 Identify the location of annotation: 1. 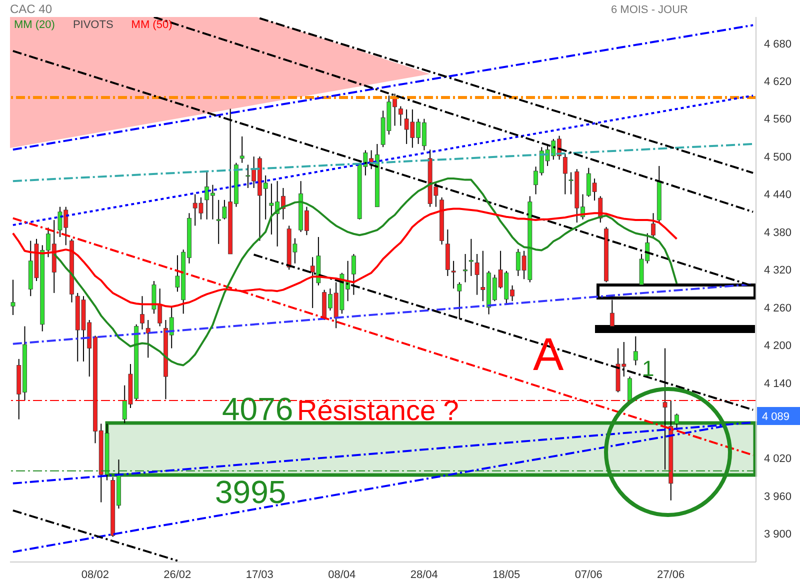
(648, 368).